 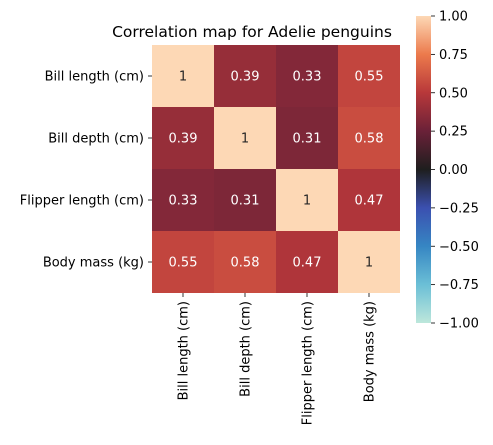 What do you see at coordinates (459, 285) in the screenshot?
I see `colorbar-tick-label: −0.75` at bounding box center [459, 285].